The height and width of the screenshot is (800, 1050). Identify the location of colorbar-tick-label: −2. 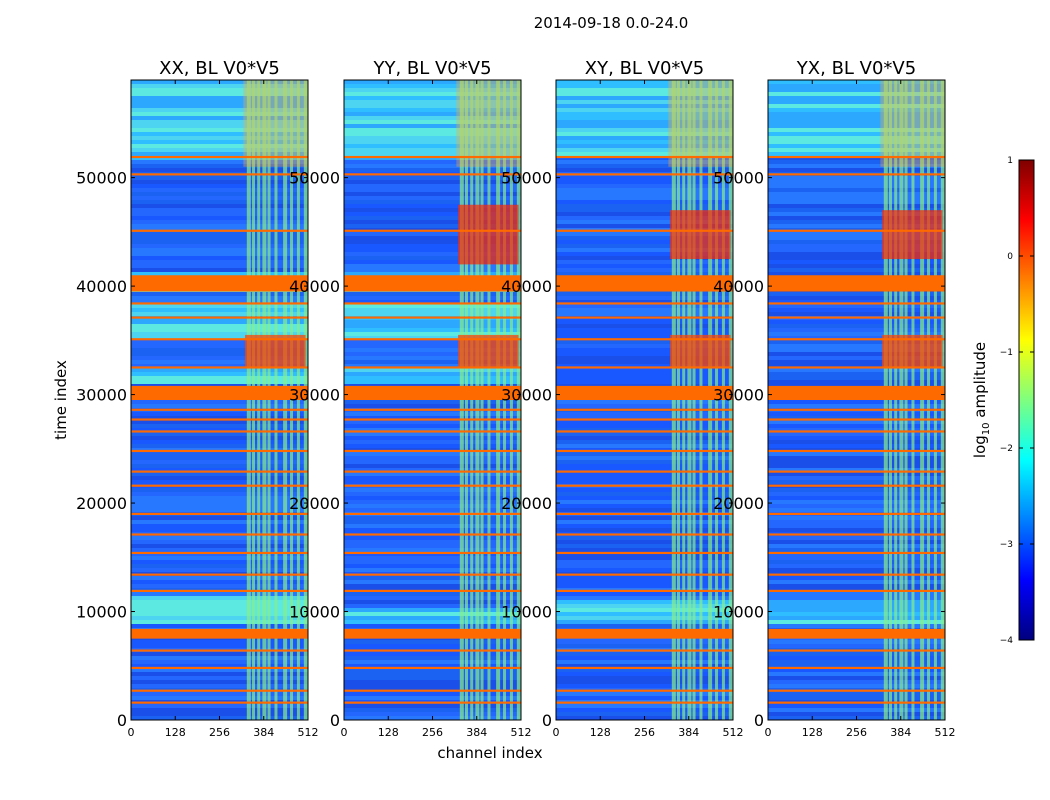
(1006, 449).